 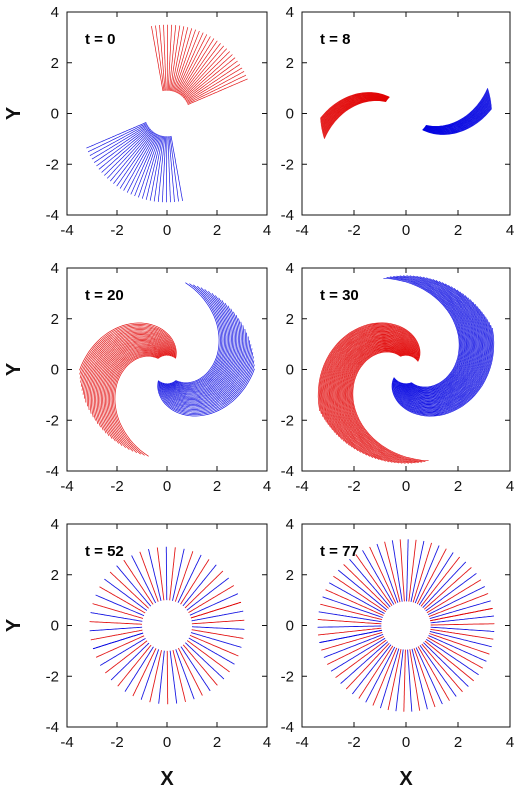 What do you see at coordinates (217, 486) in the screenshot?
I see `x-tick-label: 2` at bounding box center [217, 486].